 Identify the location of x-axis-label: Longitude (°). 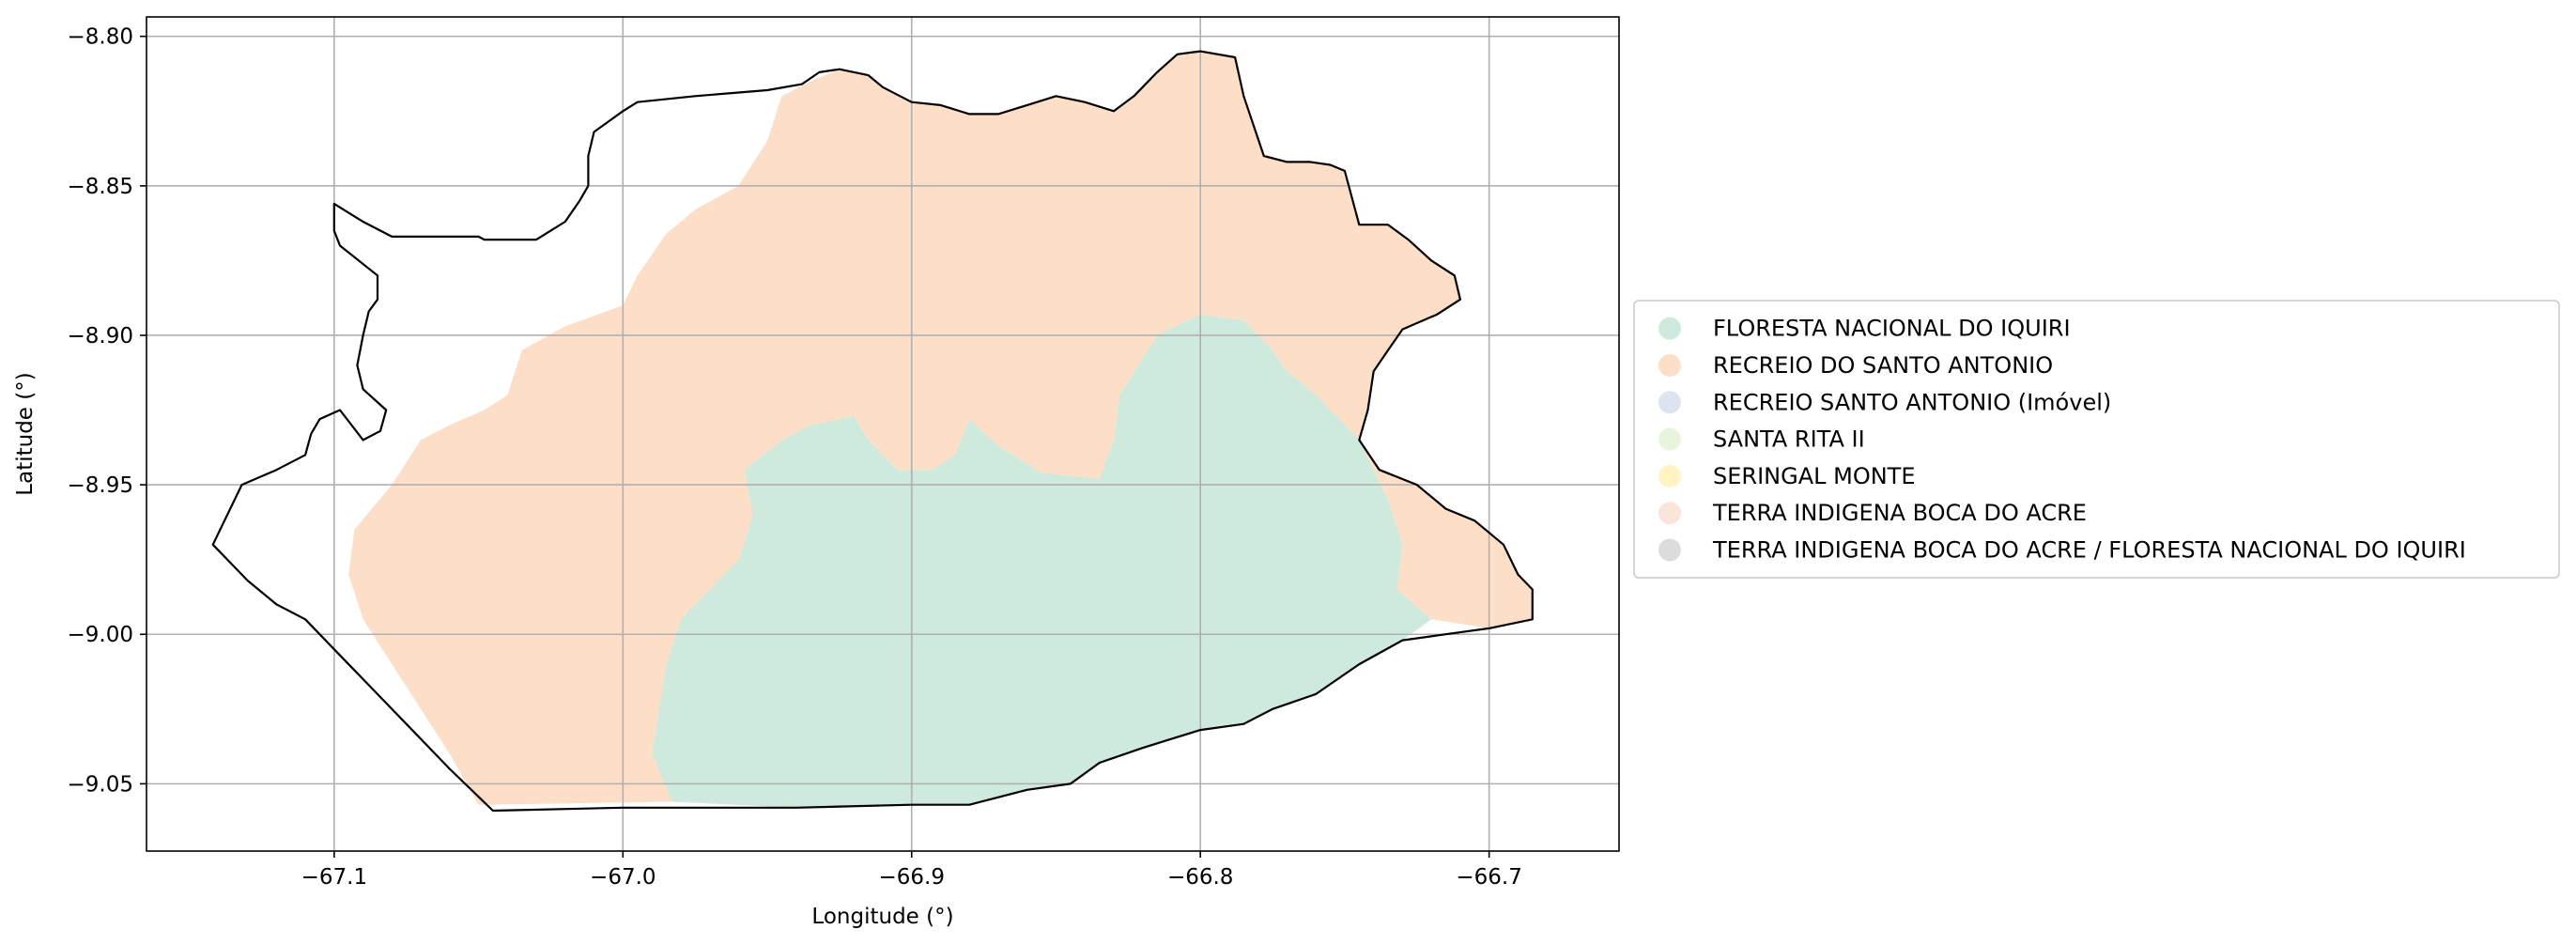
(882, 917).